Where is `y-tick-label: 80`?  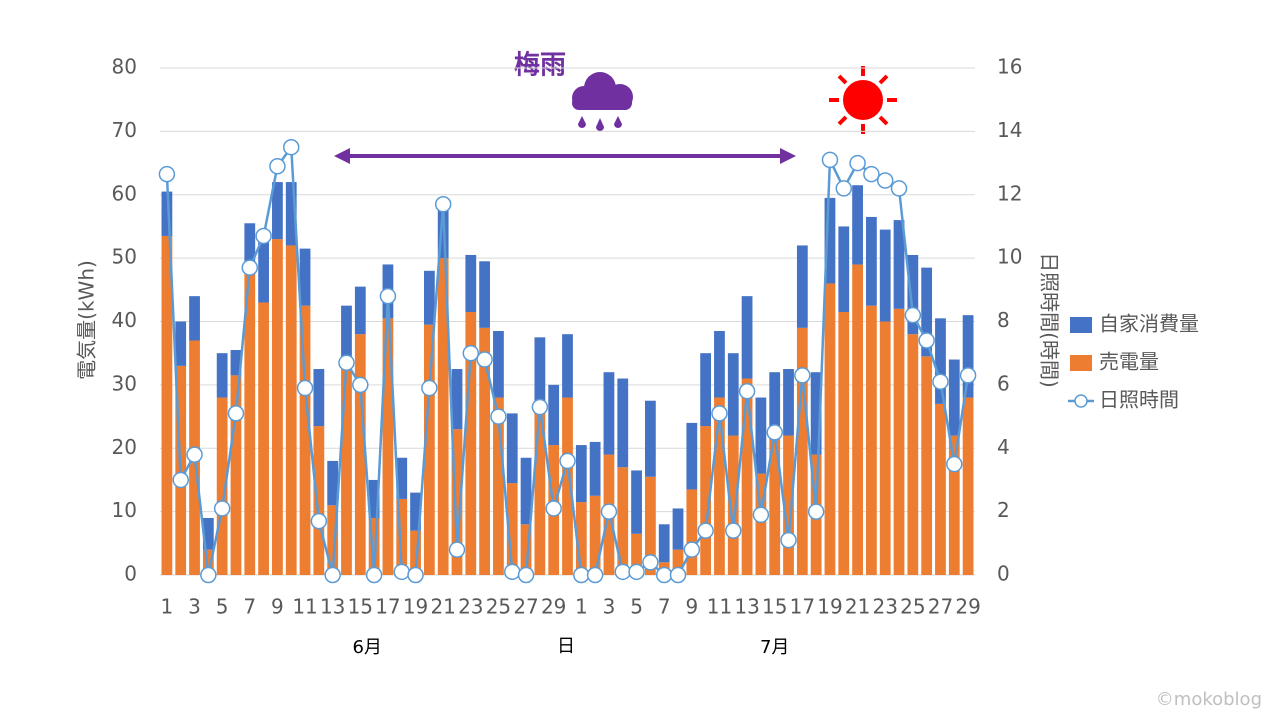 y-tick-label: 80 is located at coordinates (124, 67).